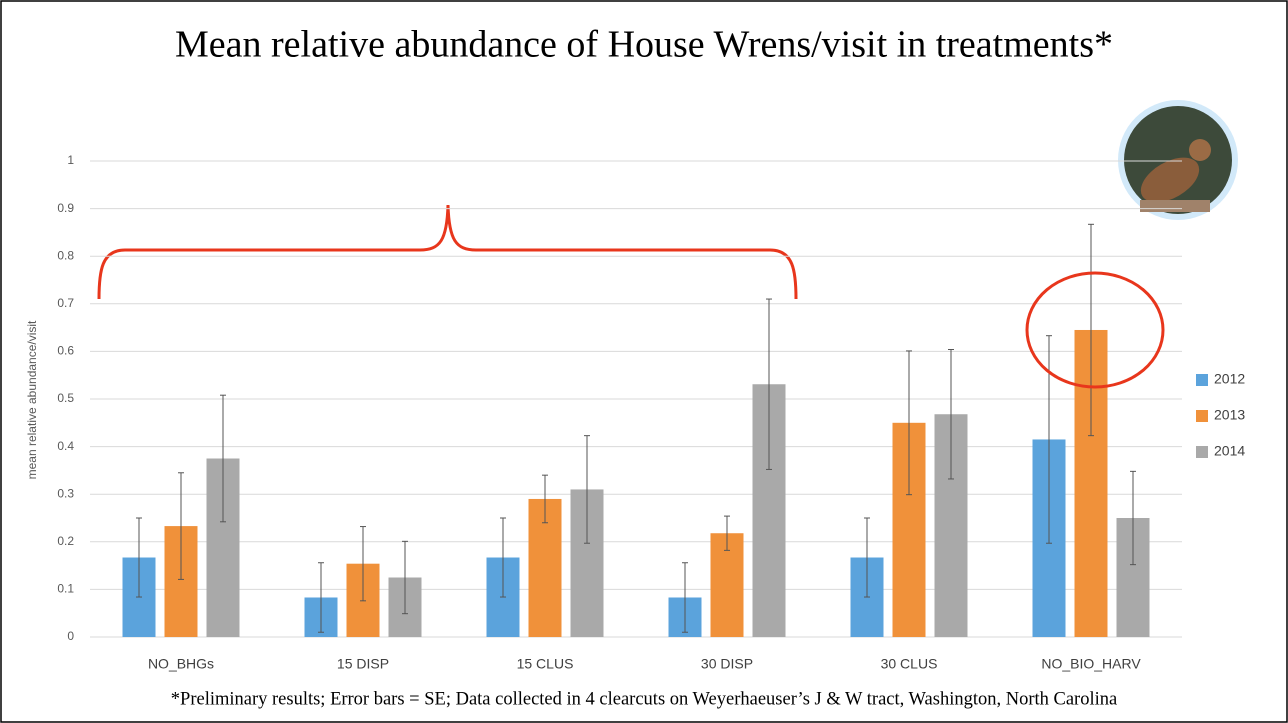 This screenshot has width=1288, height=723. What do you see at coordinates (65, 255) in the screenshot?
I see `y-tick-label: 0.8` at bounding box center [65, 255].